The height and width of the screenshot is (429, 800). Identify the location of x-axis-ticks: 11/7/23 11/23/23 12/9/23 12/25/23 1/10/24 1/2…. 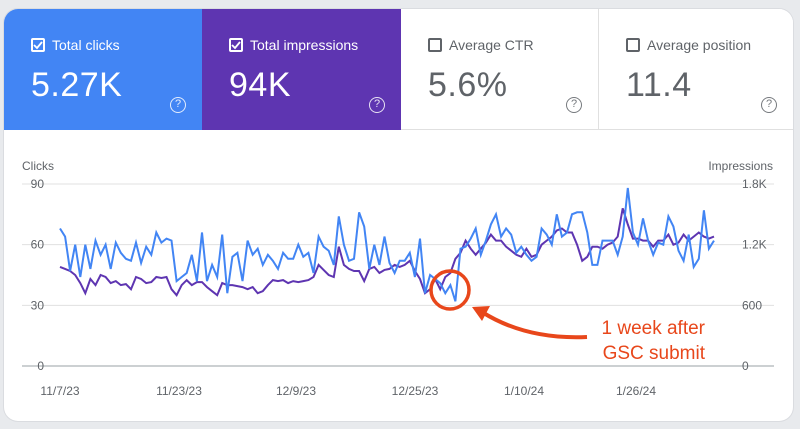
(348, 391).